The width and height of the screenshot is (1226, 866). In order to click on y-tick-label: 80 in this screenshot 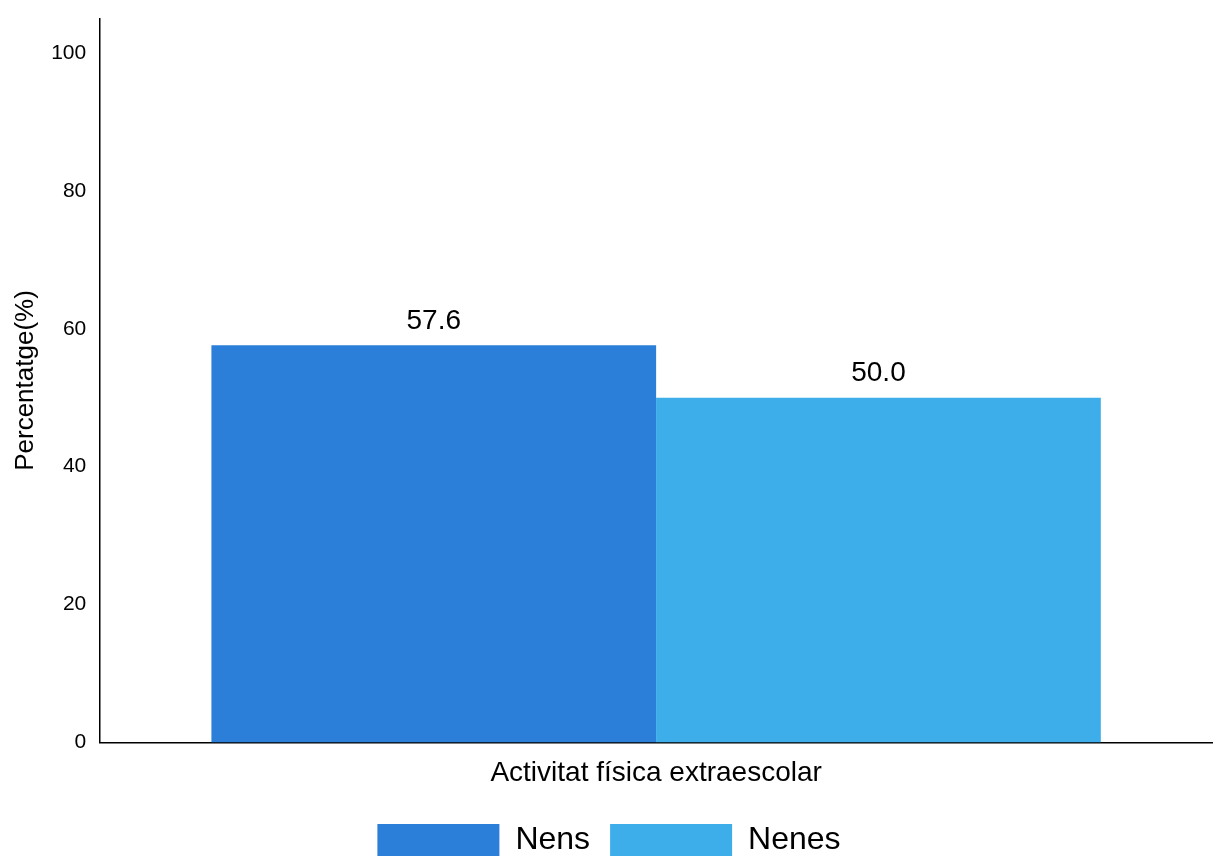, I will do `click(74, 189)`.